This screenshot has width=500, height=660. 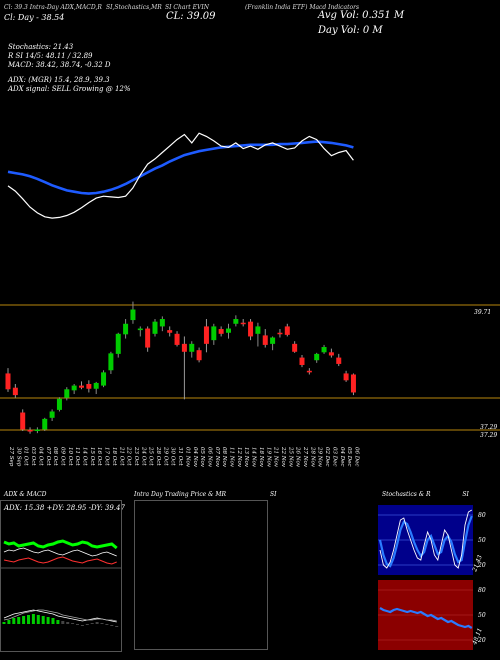 What do you see at coordinates (298, 457) in the screenshot?
I see `date-tick-label: 26 Nov` at bounding box center [298, 457].